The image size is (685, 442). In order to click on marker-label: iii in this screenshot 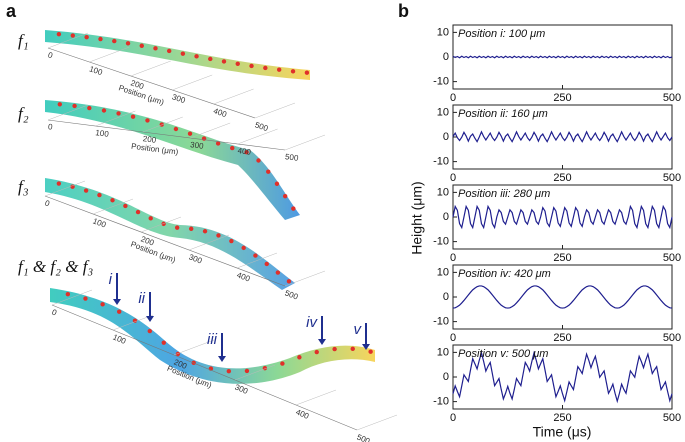, I will do `click(212, 339)`.